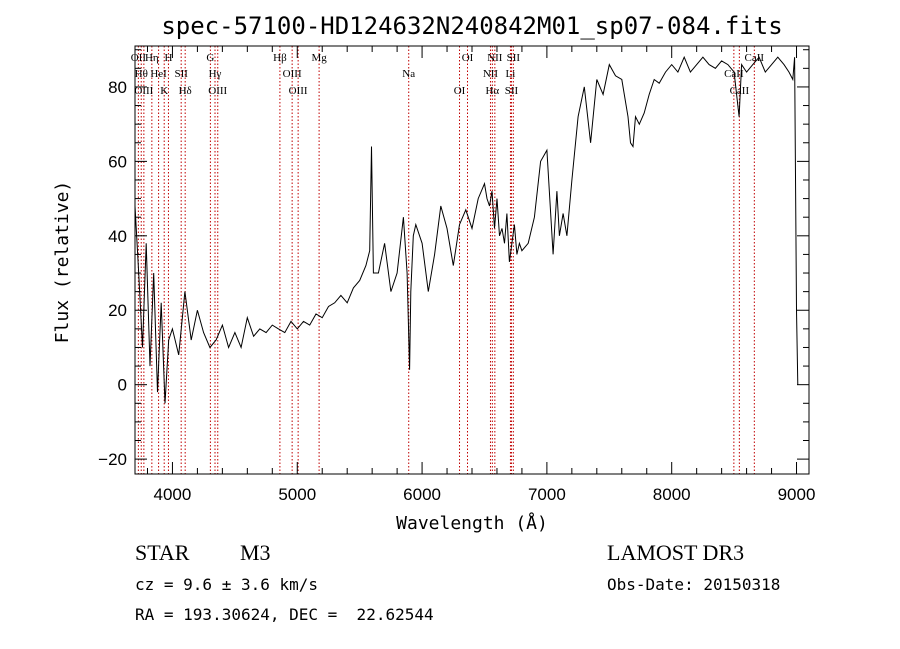  What do you see at coordinates (117, 310) in the screenshot?
I see `y-tick-label-2: 20` at bounding box center [117, 310].